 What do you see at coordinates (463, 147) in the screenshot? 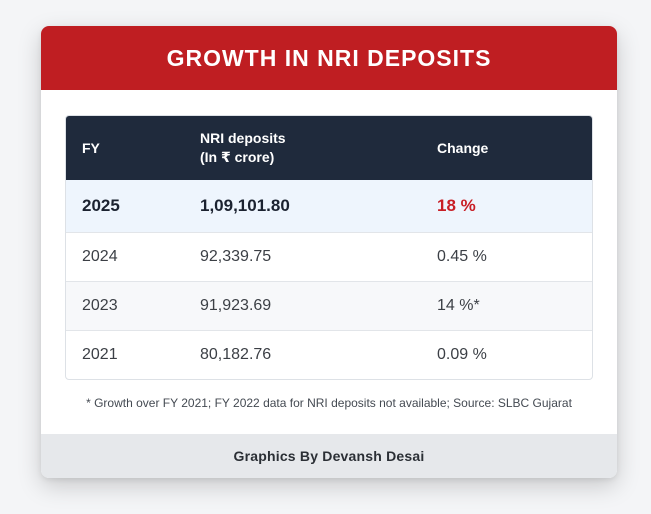
I see `column-header-change: Change` at bounding box center [463, 147].